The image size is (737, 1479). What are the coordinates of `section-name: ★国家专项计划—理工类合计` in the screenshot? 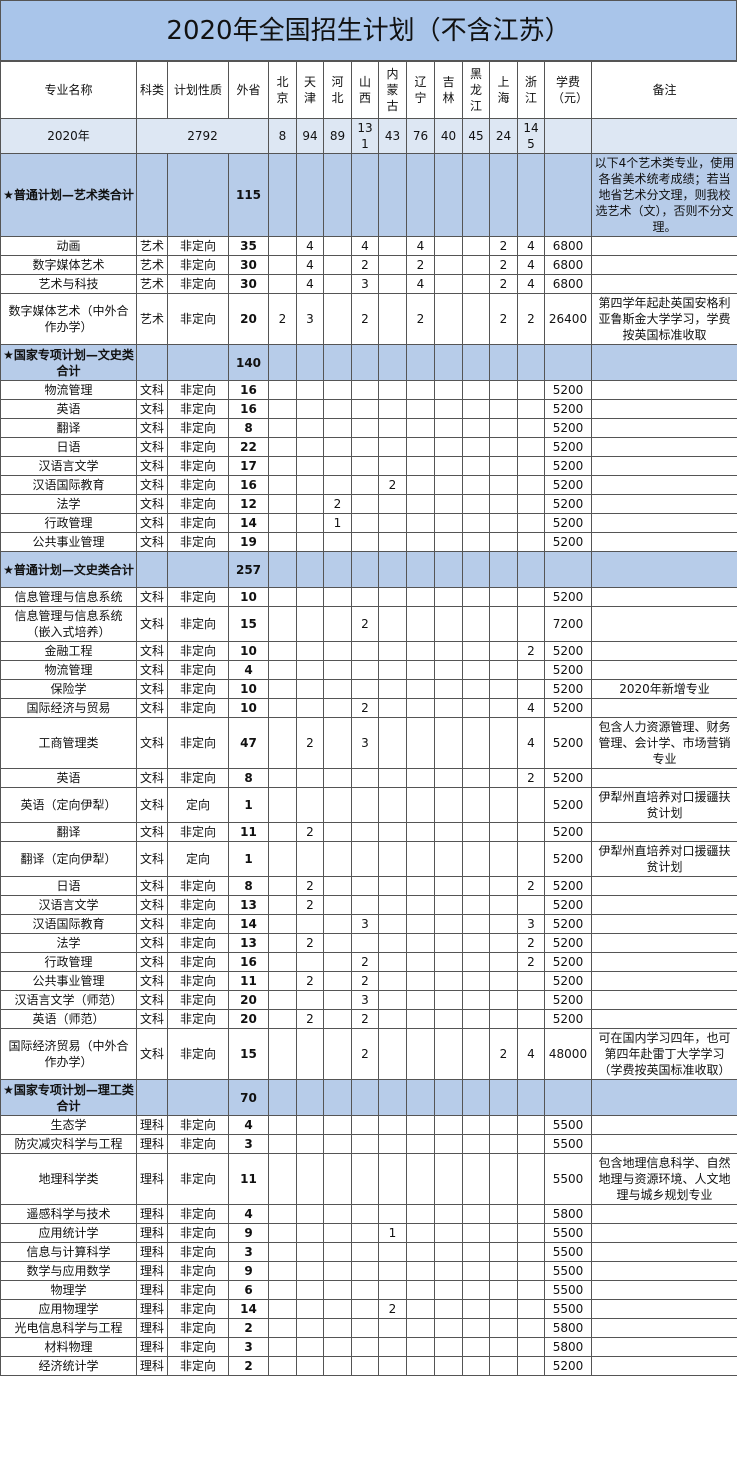 It's located at (68, 1097).